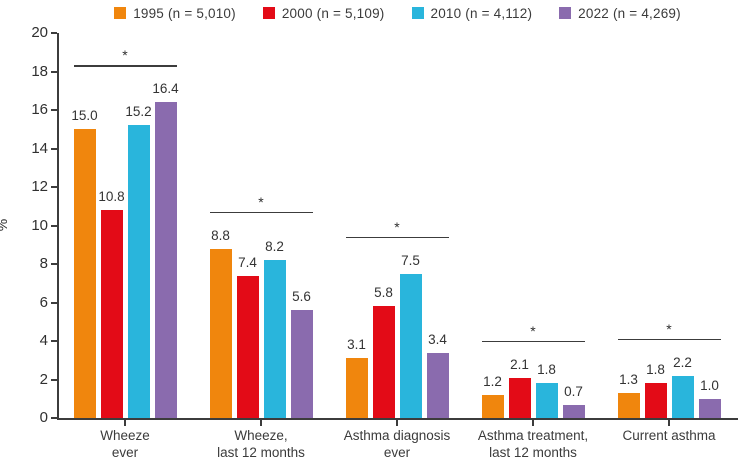 The width and height of the screenshot is (738, 466). I want to click on bar-value-label: 10.8, so click(111, 197).